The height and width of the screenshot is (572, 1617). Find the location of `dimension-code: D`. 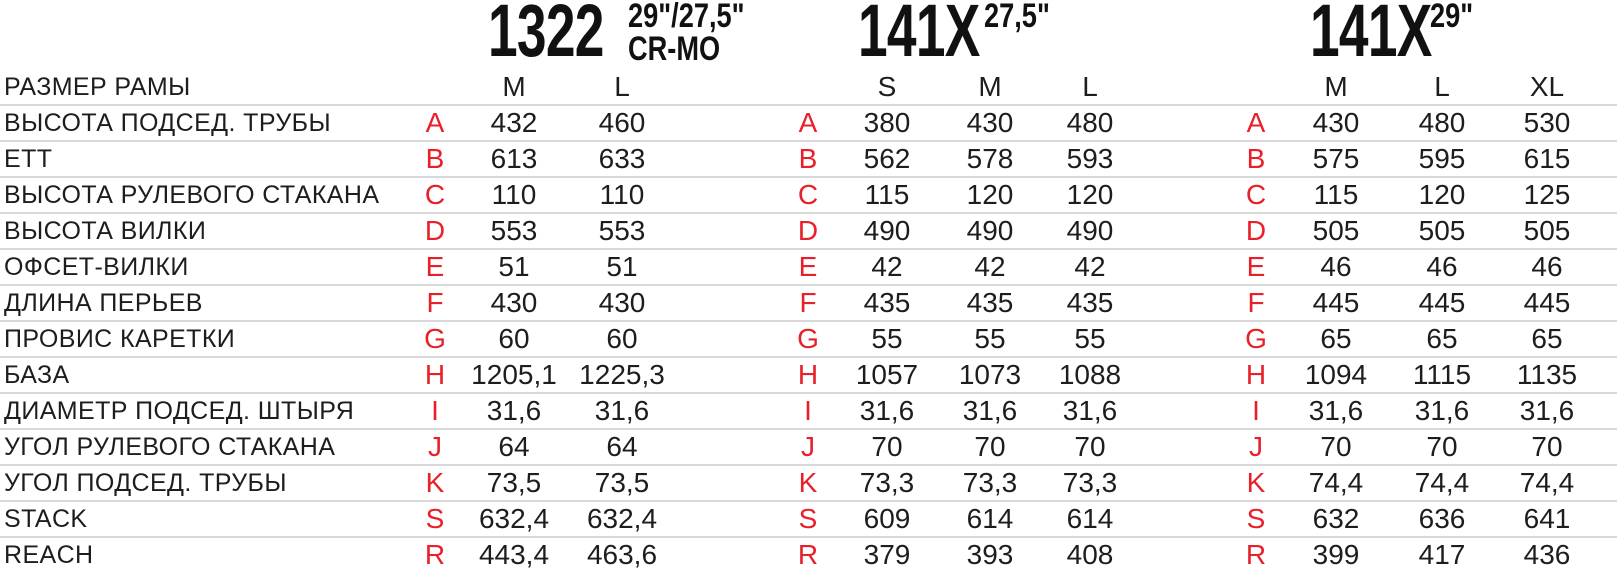

dimension-code: D is located at coordinates (435, 230).